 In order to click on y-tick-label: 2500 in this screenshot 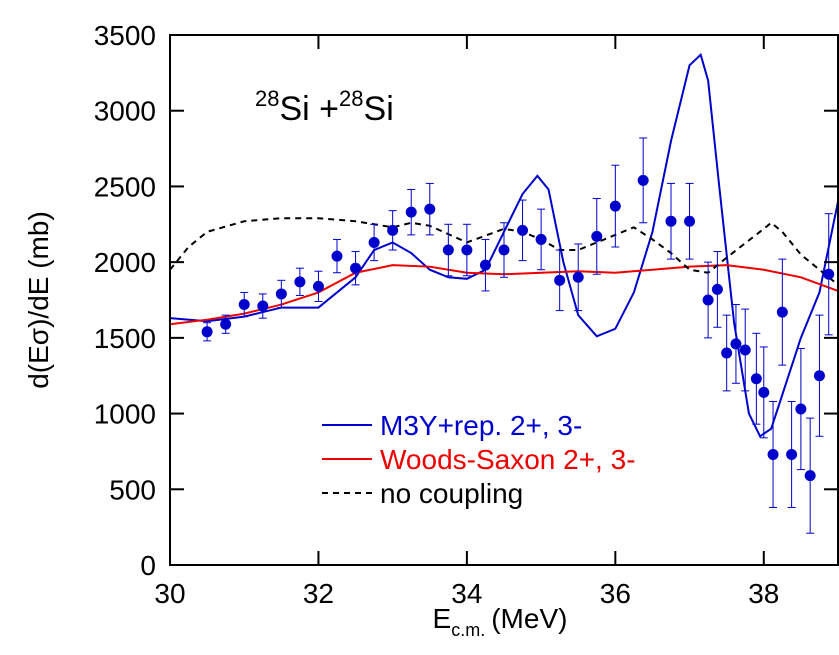, I will do `click(125, 186)`.